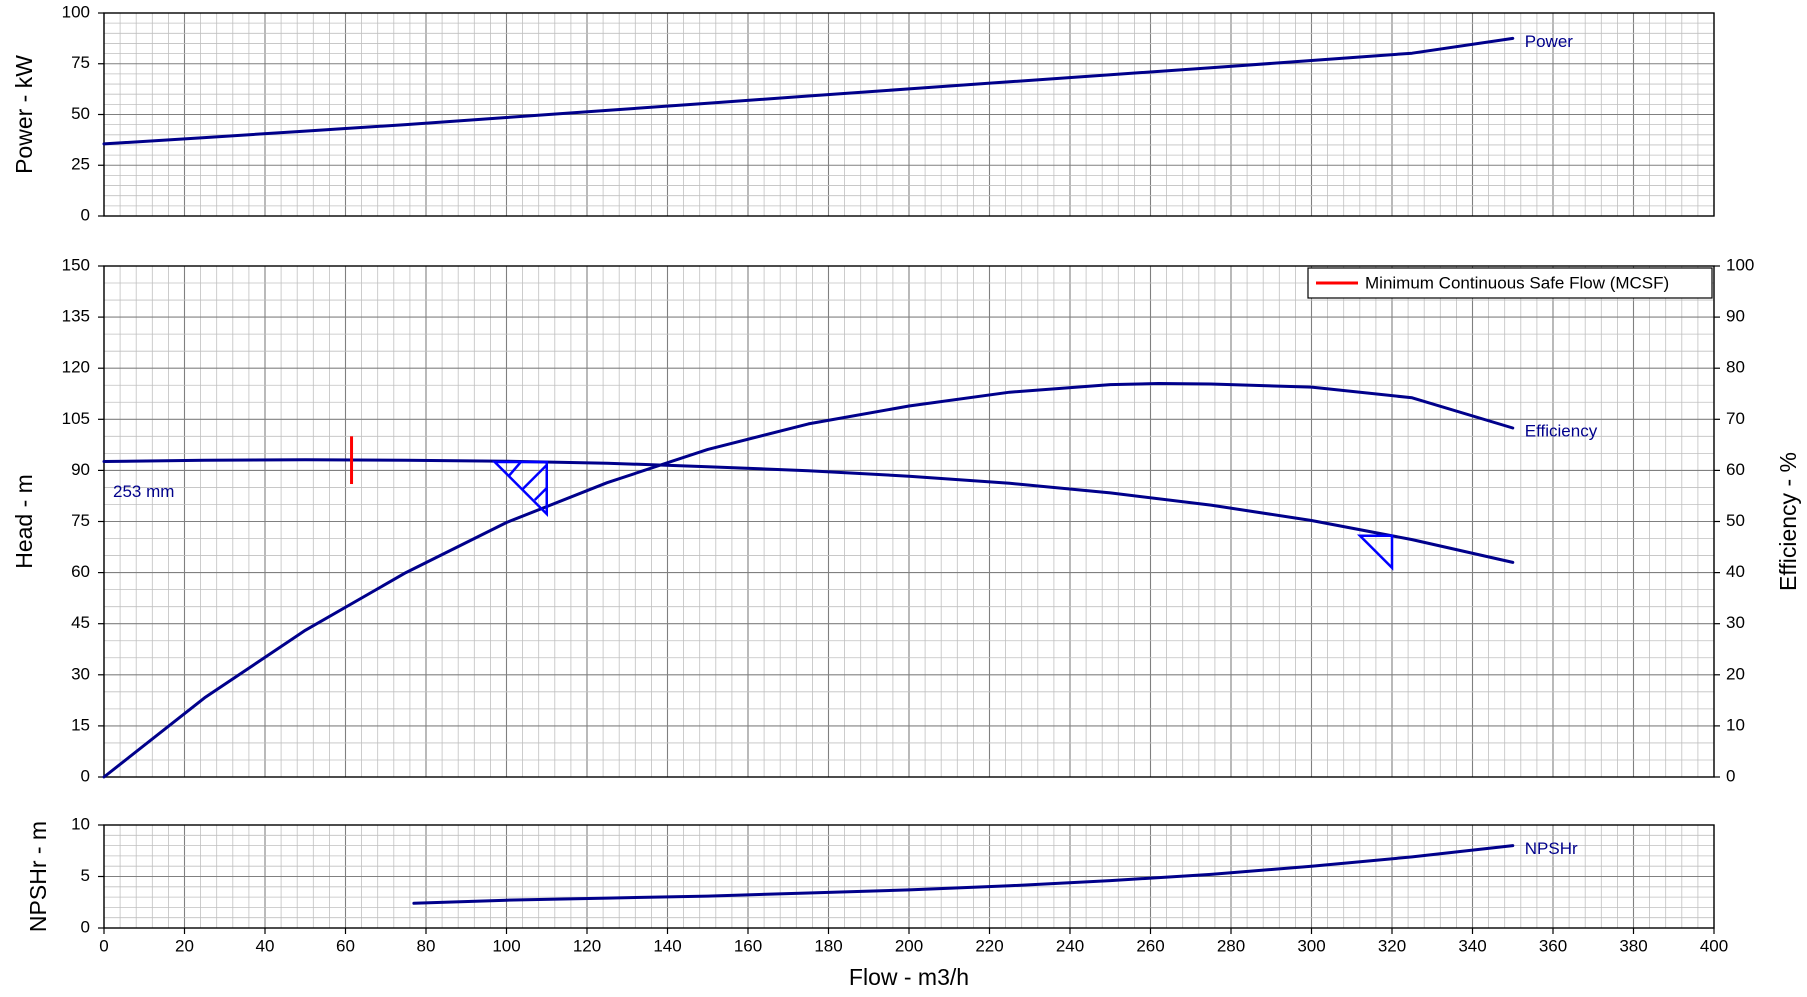  What do you see at coordinates (1740, 264) in the screenshot?
I see `efficiency-y-tick-label: 100` at bounding box center [1740, 264].